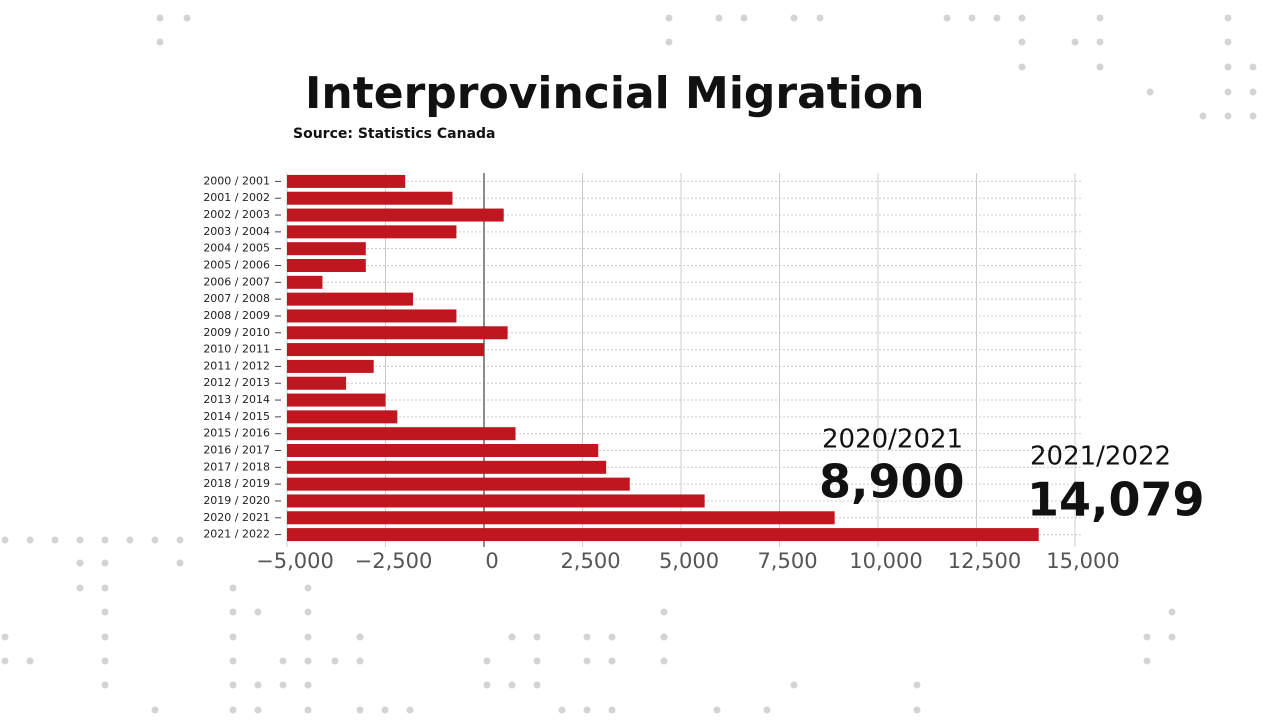  What do you see at coordinates (614, 93) in the screenshot?
I see `chart-title: Interprovincial Migration` at bounding box center [614, 93].